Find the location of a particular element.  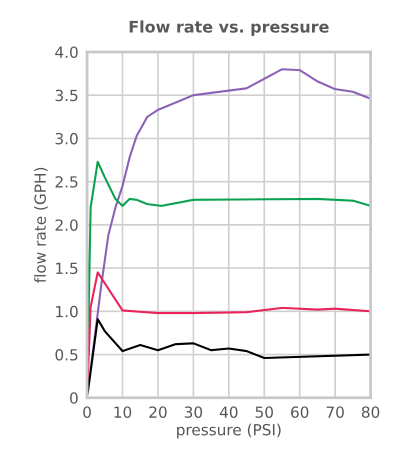

x-tick-label: 30 is located at coordinates (193, 412).